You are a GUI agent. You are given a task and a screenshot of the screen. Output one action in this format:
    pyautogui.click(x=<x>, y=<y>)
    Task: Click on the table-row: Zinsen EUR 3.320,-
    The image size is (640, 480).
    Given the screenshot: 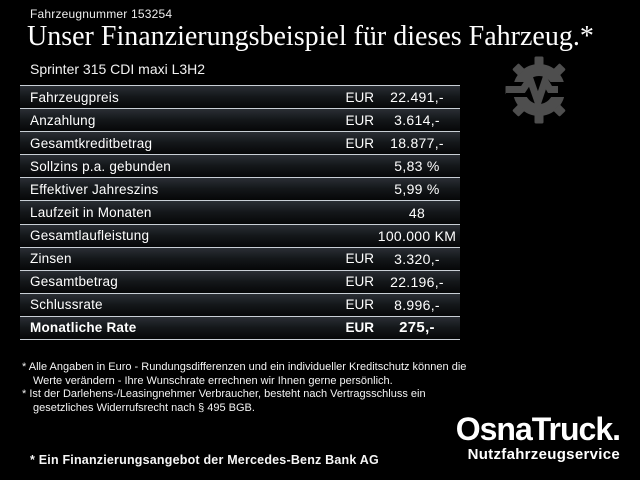 What is the action you would take?
    pyautogui.click(x=240, y=258)
    